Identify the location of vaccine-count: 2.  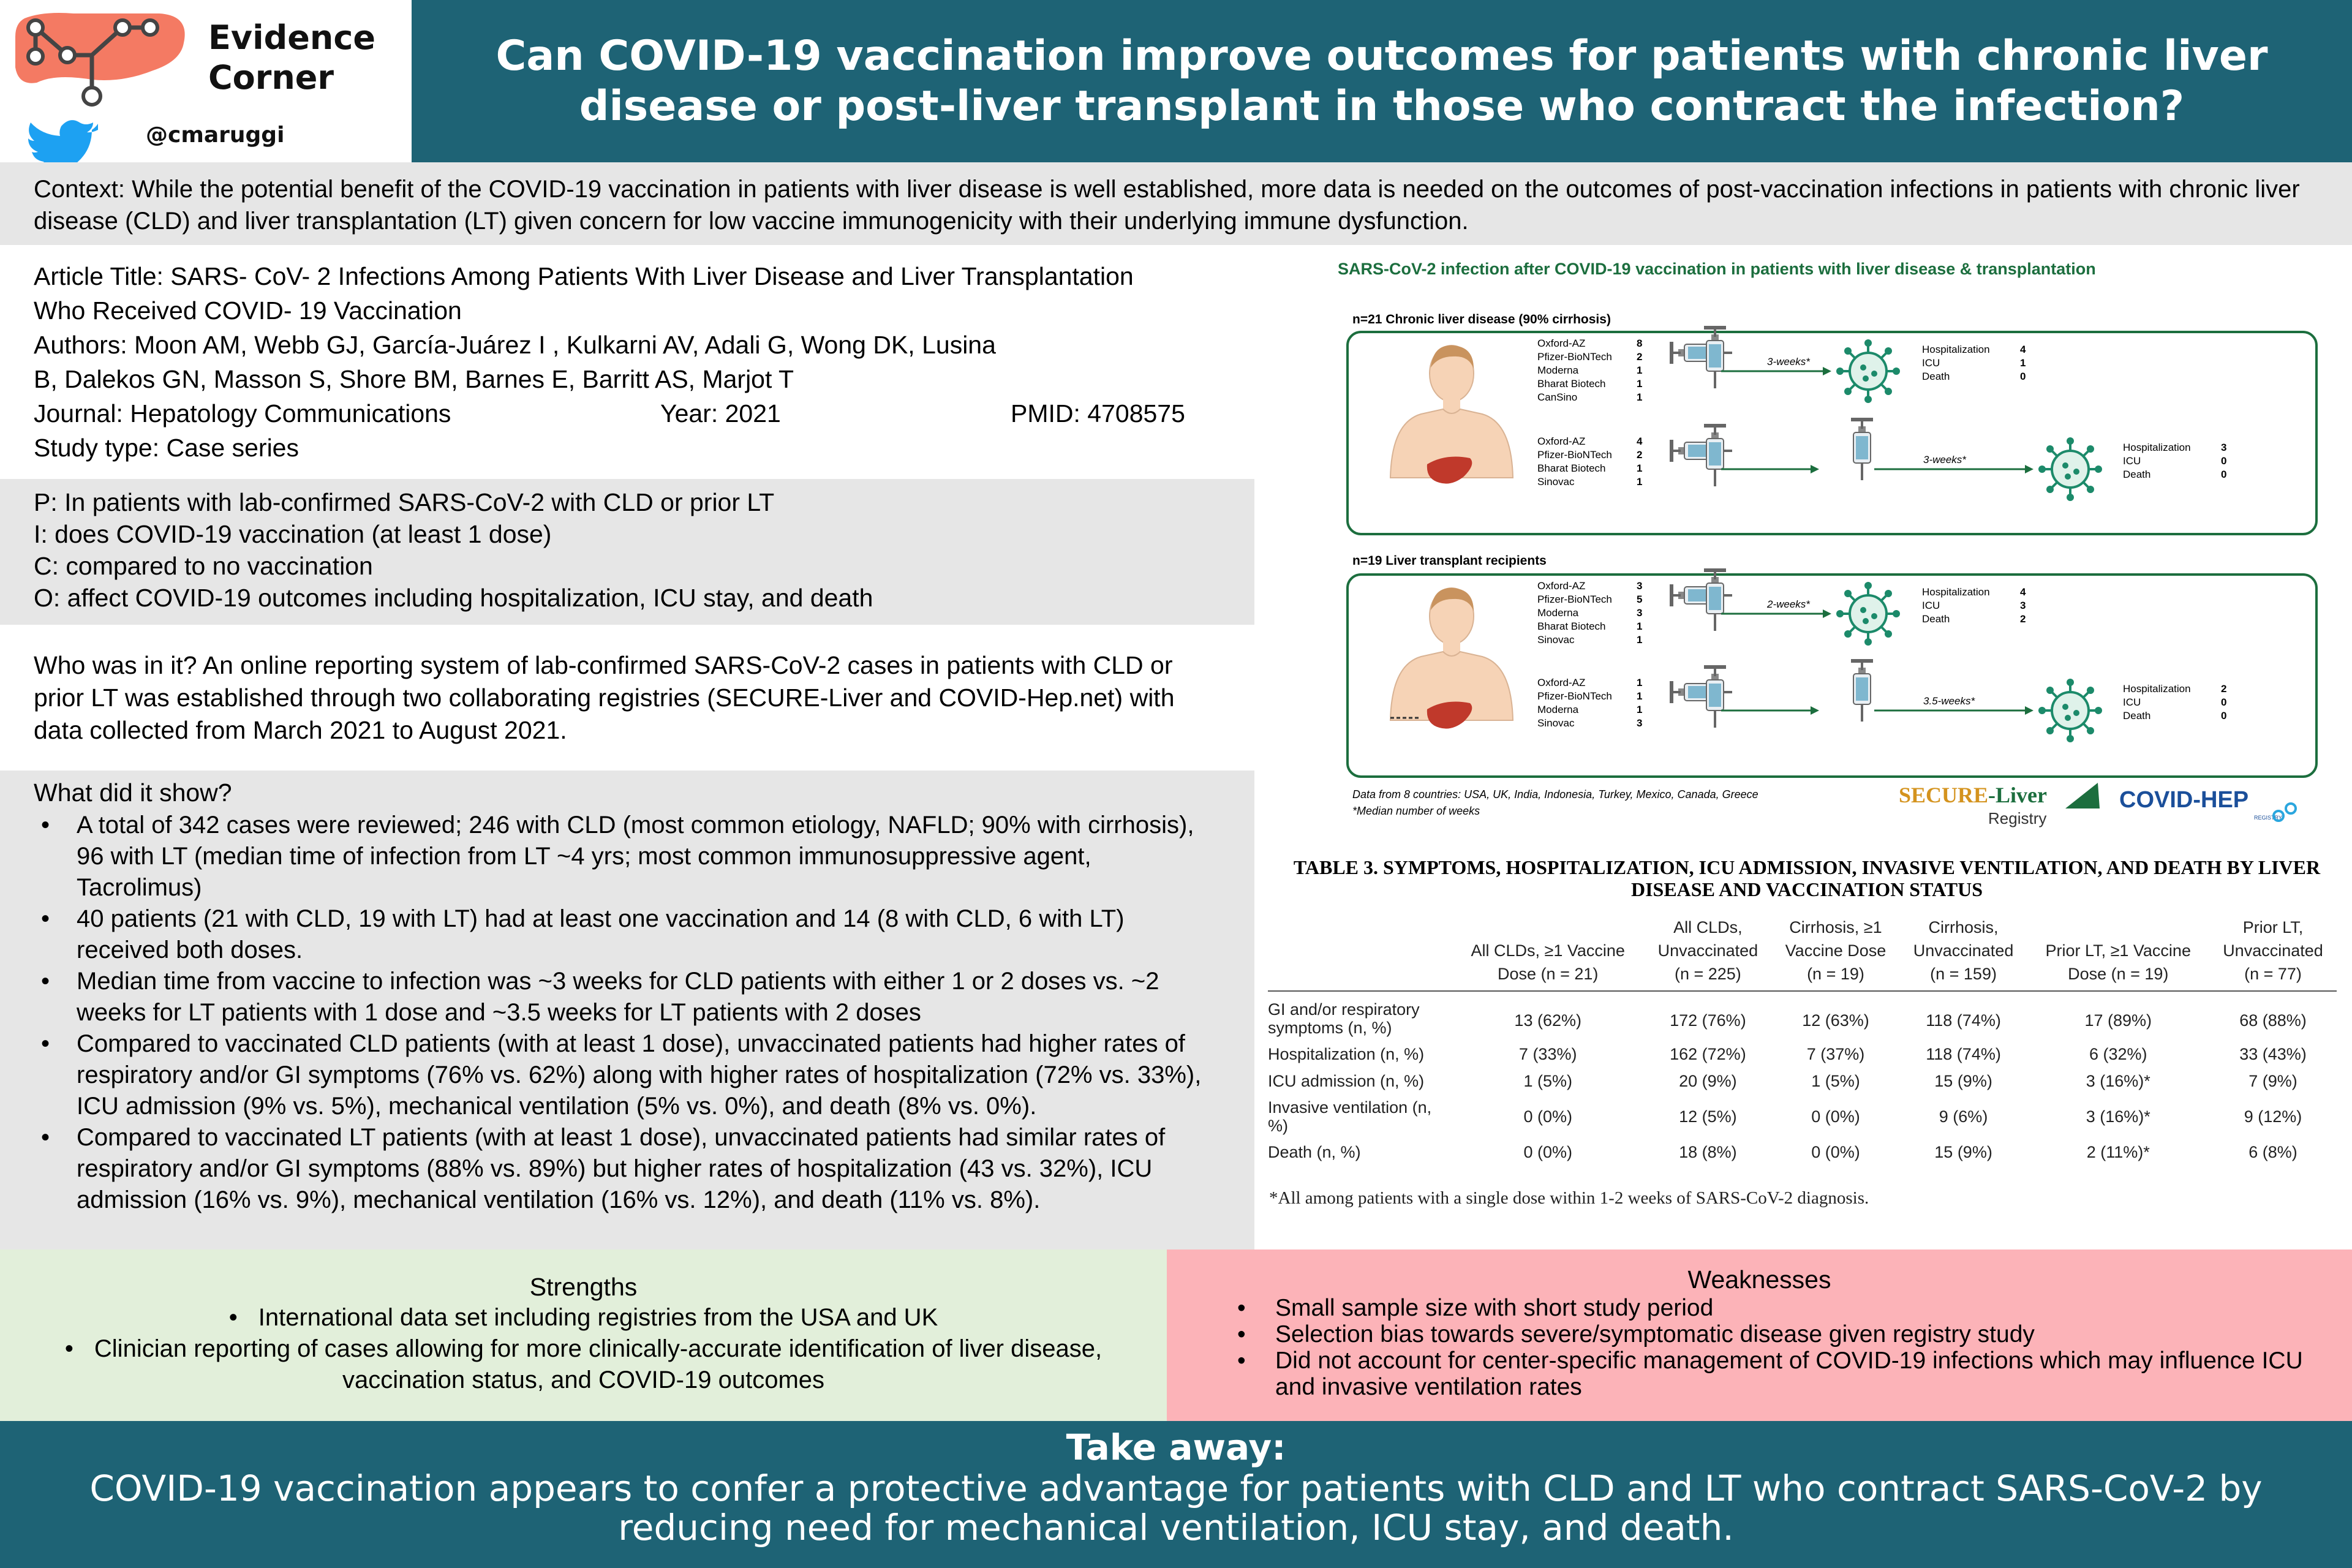
(1639, 455).